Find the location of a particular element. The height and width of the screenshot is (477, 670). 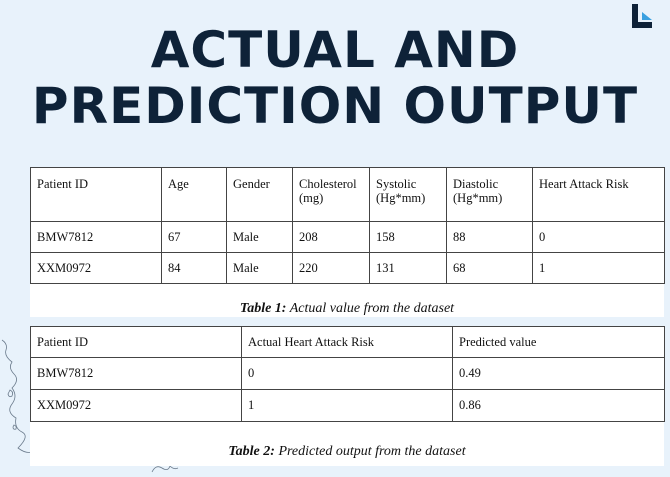

table-cell: 220 is located at coordinates (331, 268).